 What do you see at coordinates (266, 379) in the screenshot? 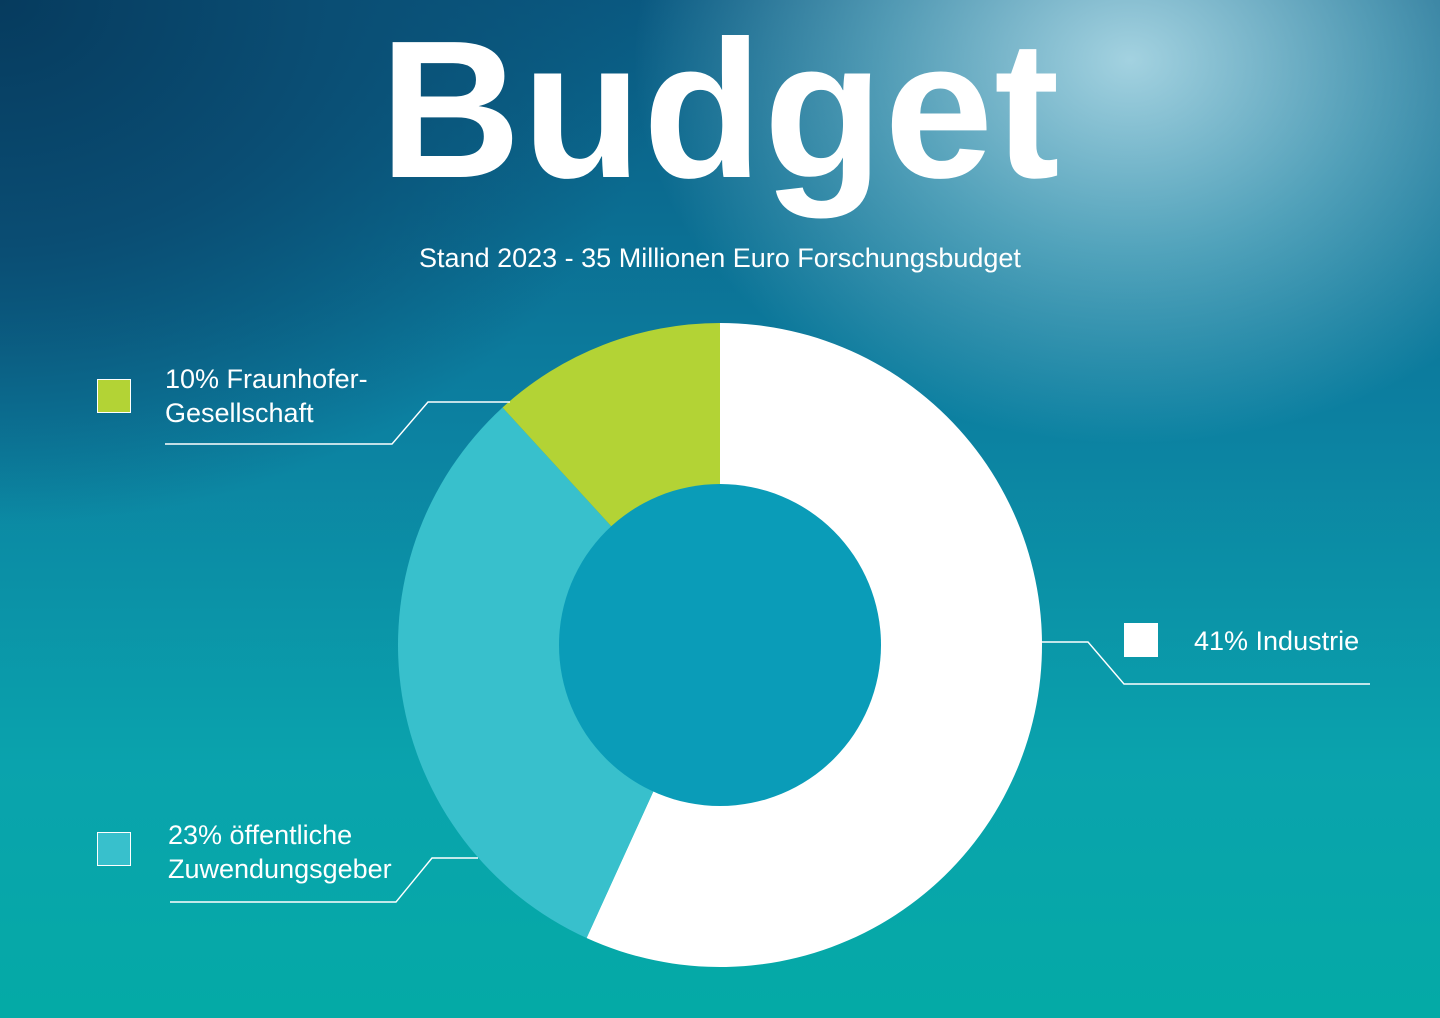
I see `legend-label-fraunhofer-line1: 10% Fraunhofer-` at bounding box center [266, 379].